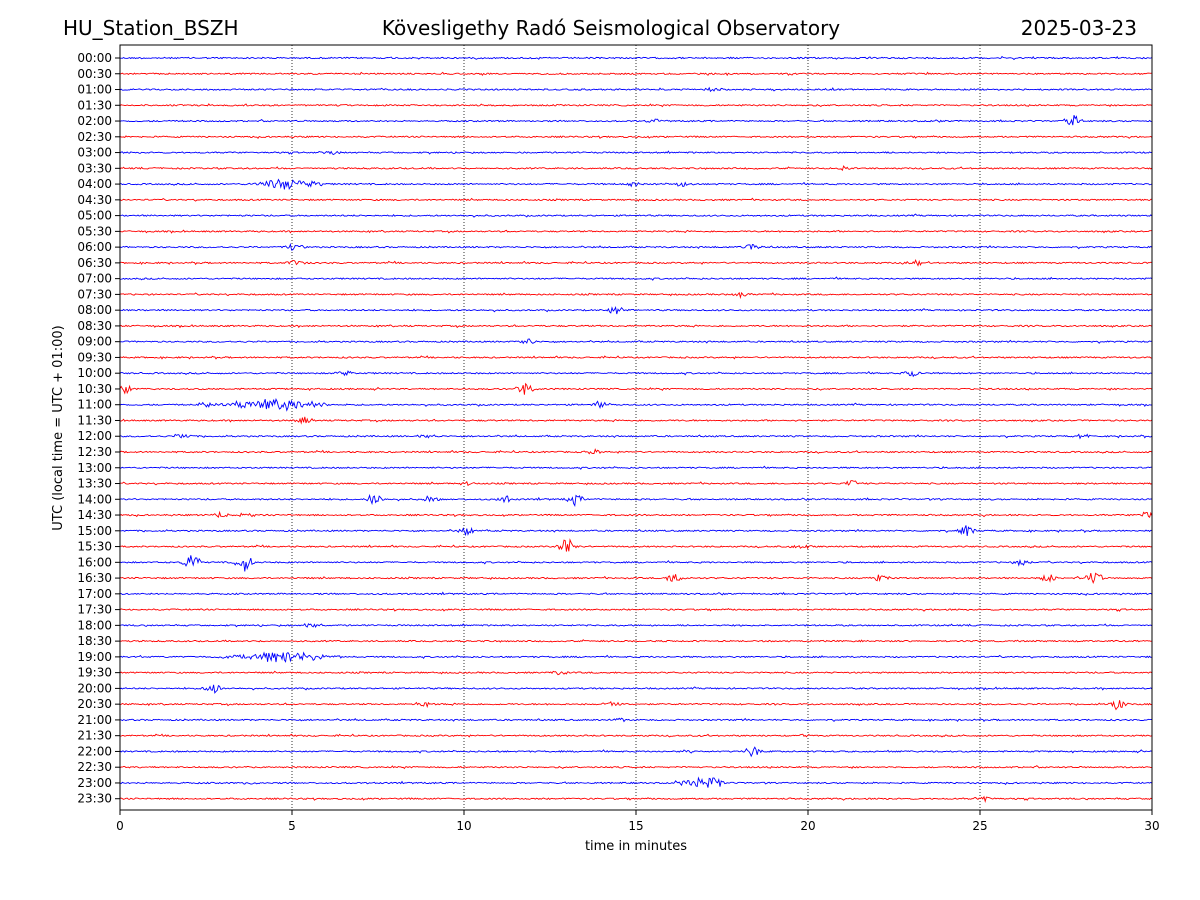 This screenshot has height=900, width=1200. Describe the element at coordinates (94, 736) in the screenshot. I see `y-tick-label: 21:30` at that location.